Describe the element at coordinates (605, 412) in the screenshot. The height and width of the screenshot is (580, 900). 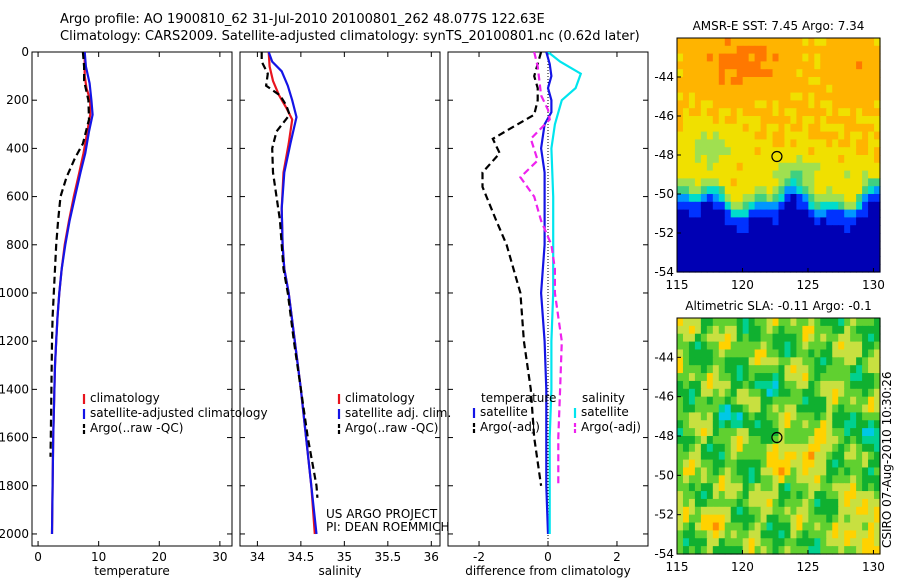
I see `legend-entry: satellite` at that location.